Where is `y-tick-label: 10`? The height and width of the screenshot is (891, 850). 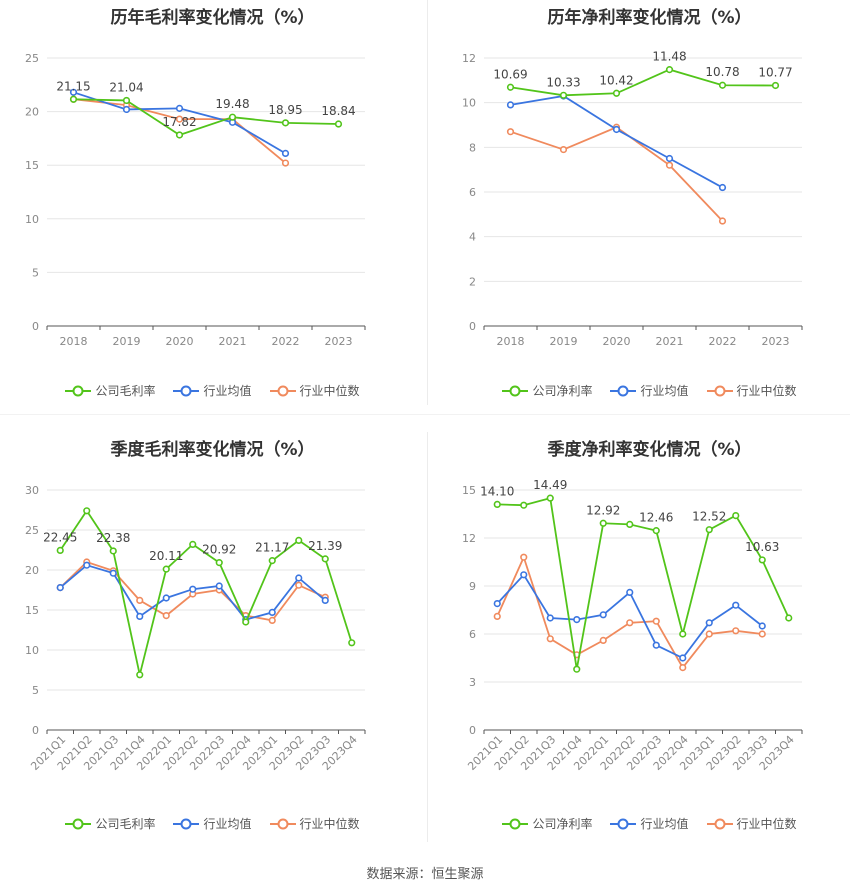 y-tick-label: 10 is located at coordinates (469, 103).